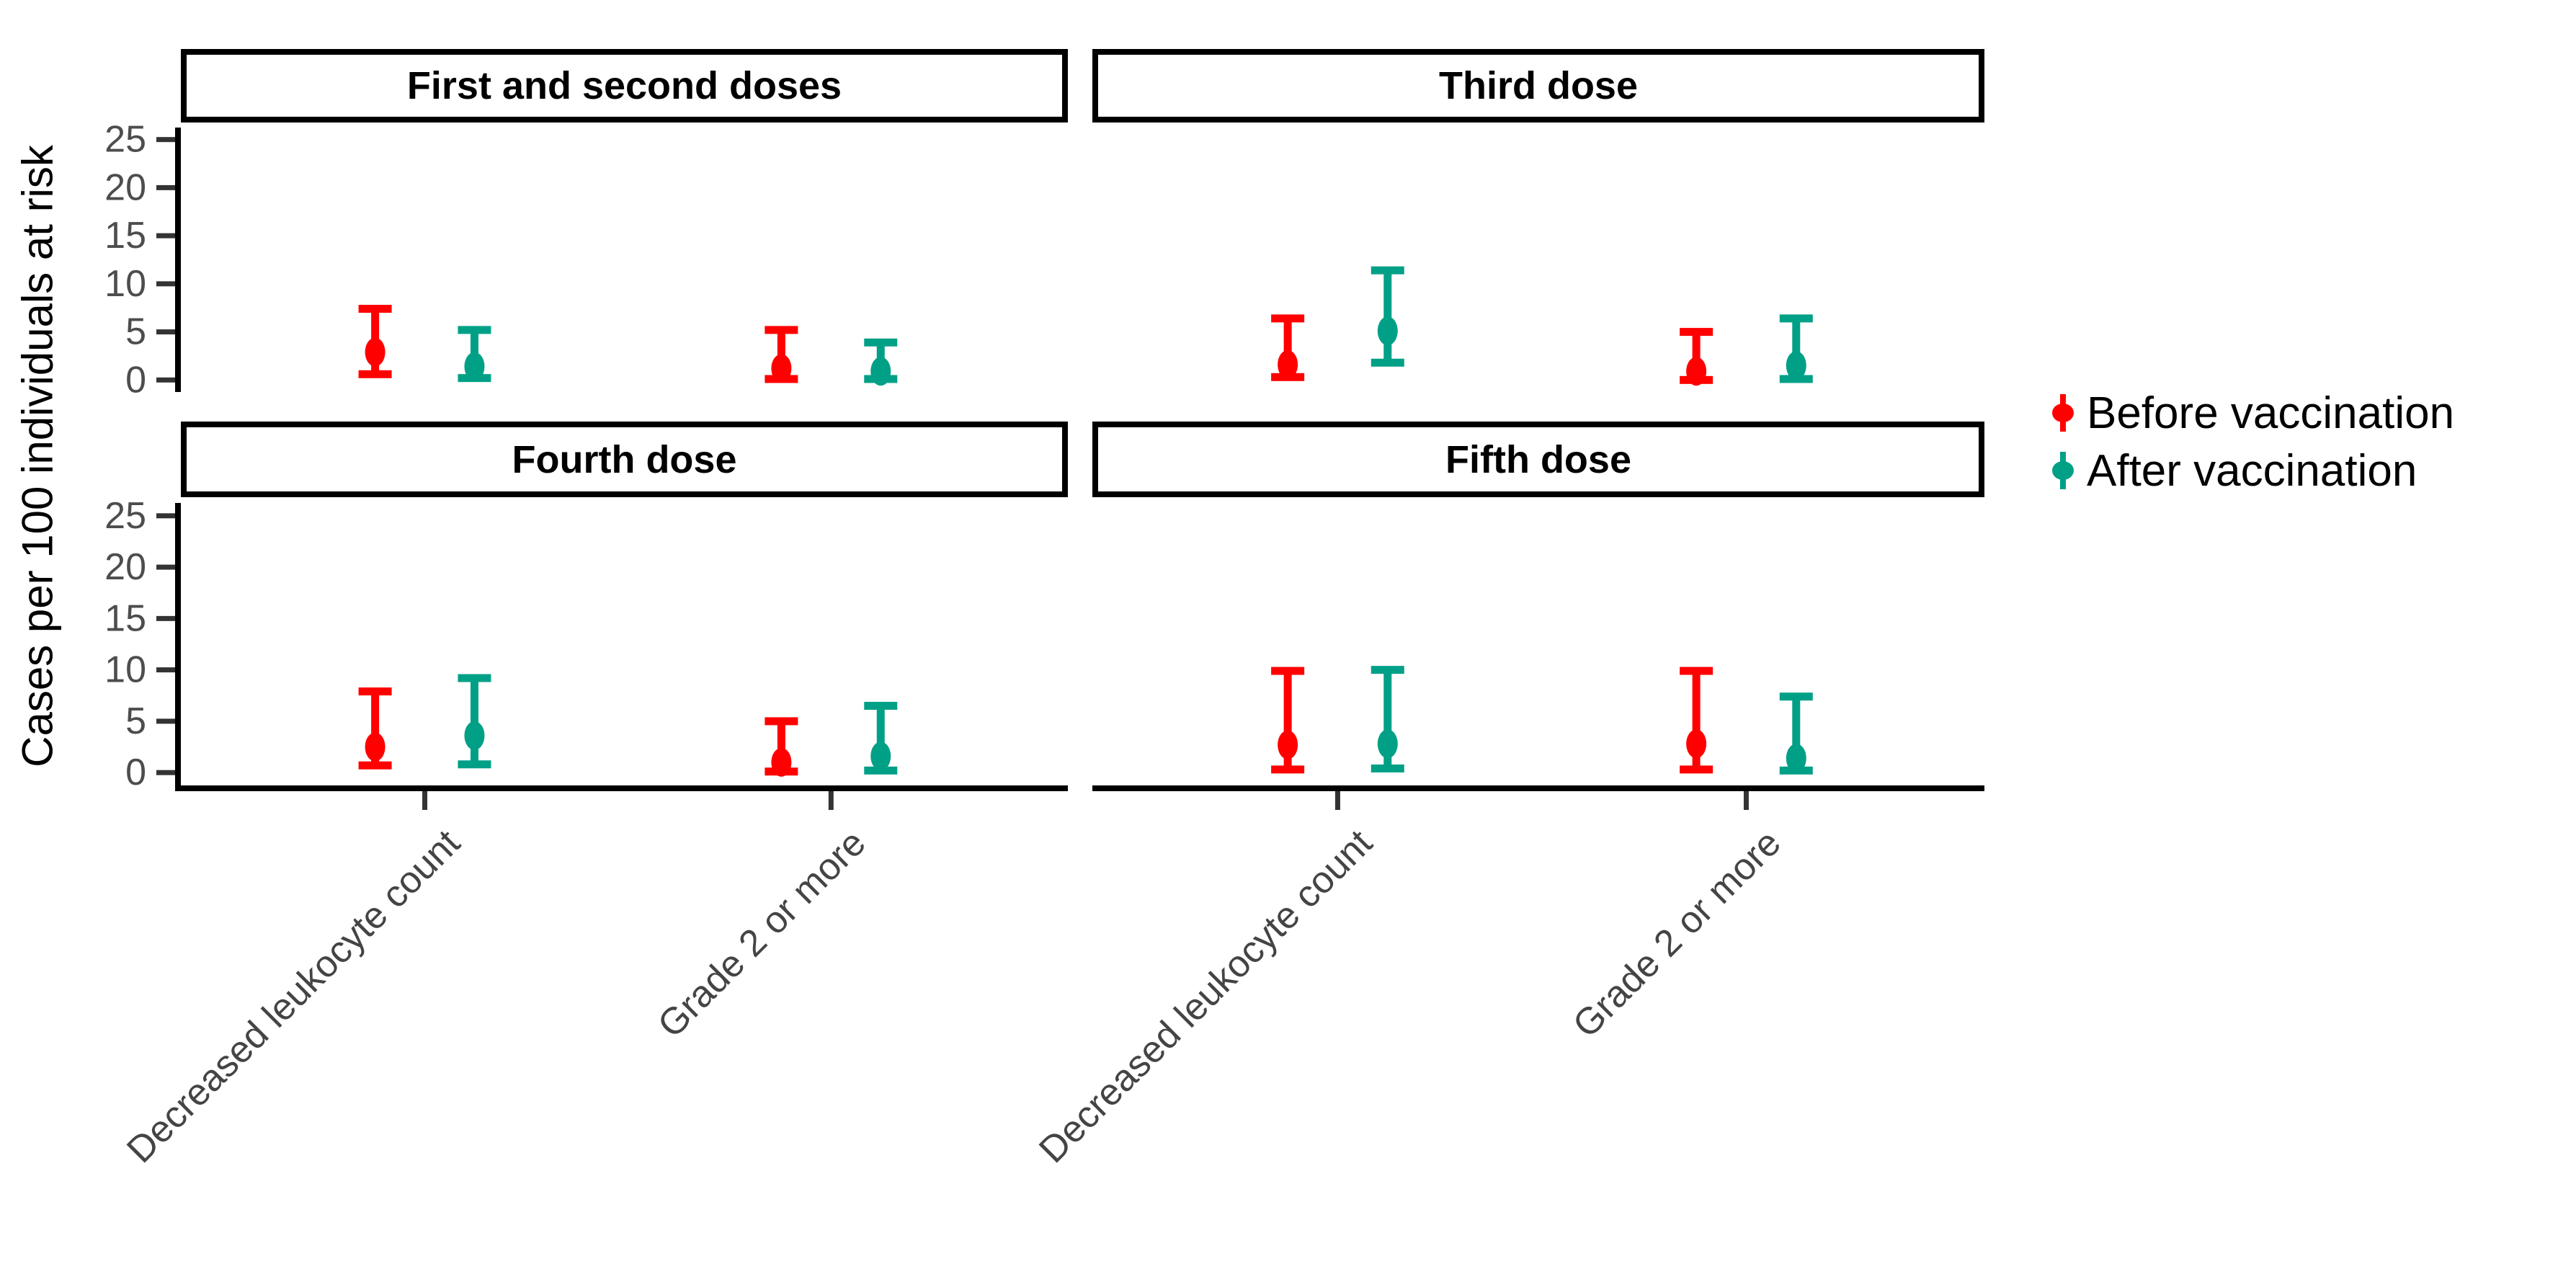 The image size is (2576, 1261). I want to click on facet-strip-fourth-dose: Fourth dose, so click(624, 459).